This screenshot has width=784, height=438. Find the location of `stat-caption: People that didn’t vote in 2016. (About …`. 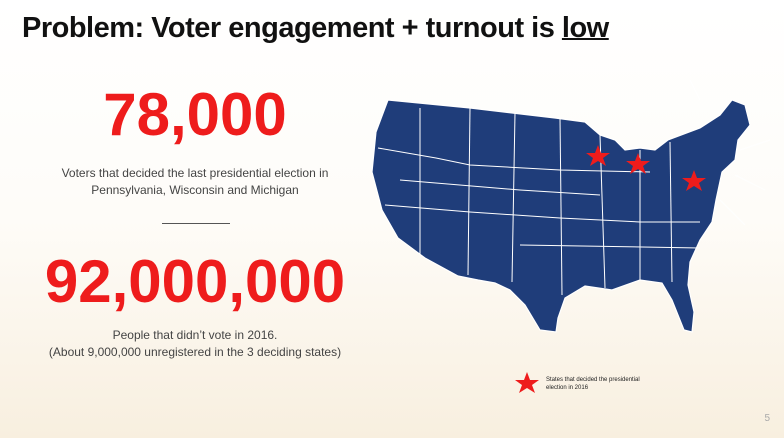

stat-caption: People that didn’t vote in 2016. (About … is located at coordinates (195, 344).